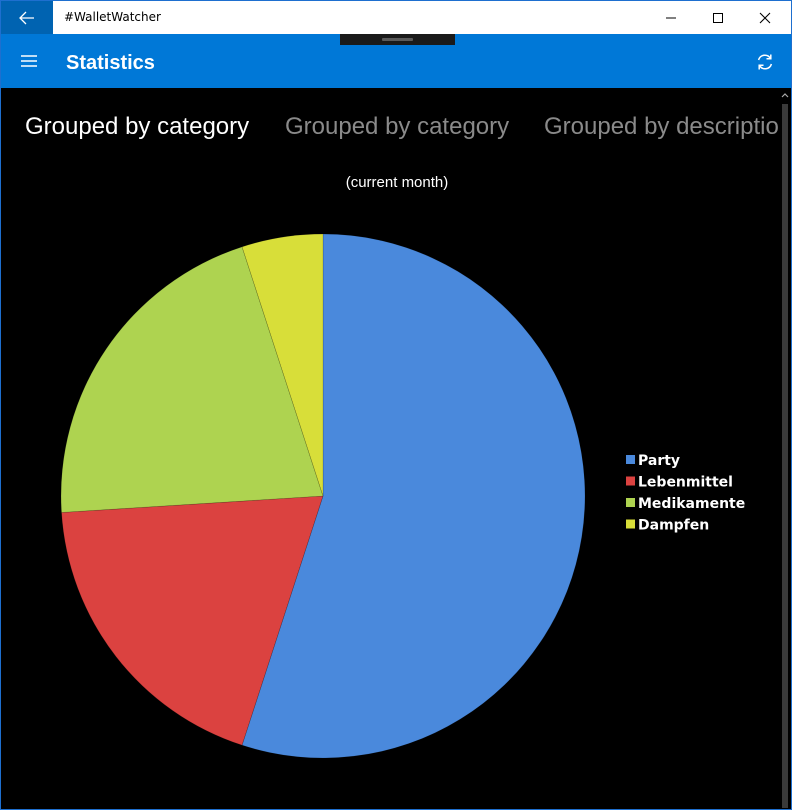 The width and height of the screenshot is (792, 810). Describe the element at coordinates (630, 459) in the screenshot. I see `legend-swatch-party` at that location.